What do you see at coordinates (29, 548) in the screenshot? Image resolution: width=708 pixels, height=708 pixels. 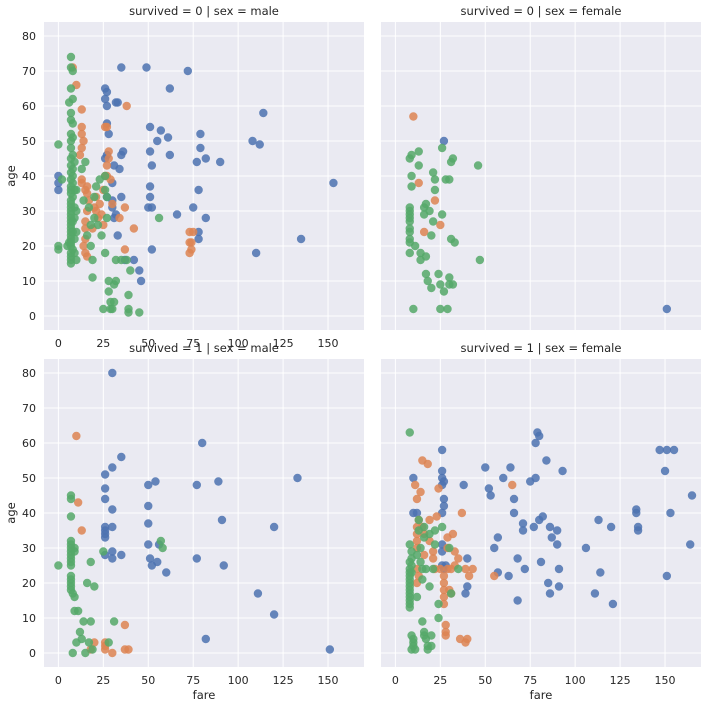 I see `y-tick-label: 30` at bounding box center [29, 548].